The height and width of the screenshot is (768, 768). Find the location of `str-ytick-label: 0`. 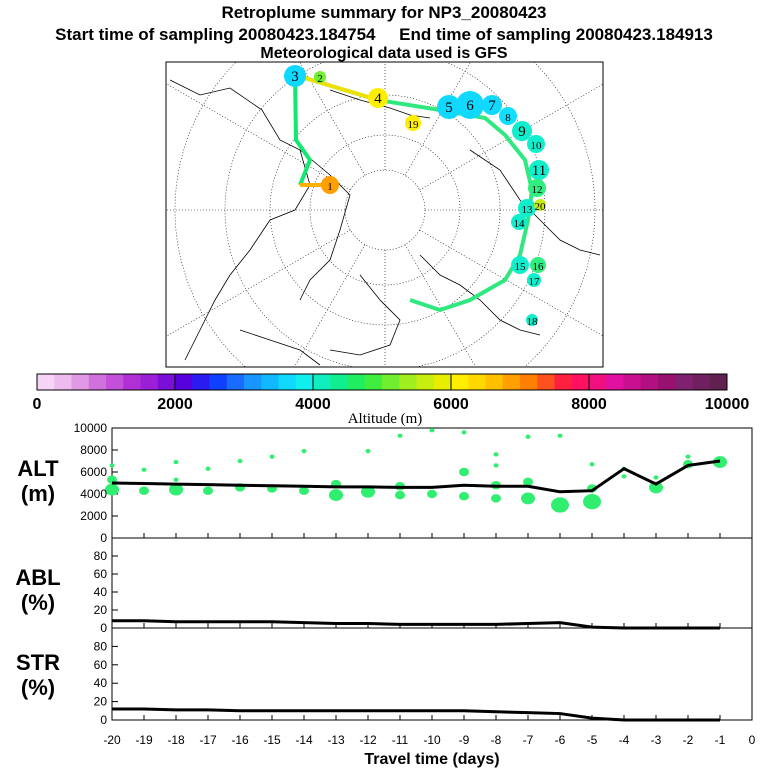

str-ytick-label: 0 is located at coordinates (103, 720).